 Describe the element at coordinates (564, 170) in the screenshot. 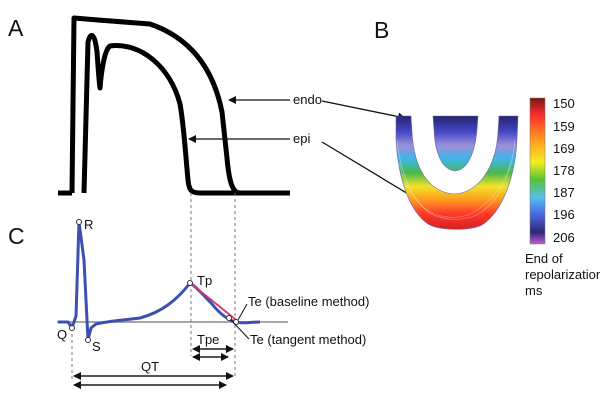

I see `colorbar-tick-178: 178` at that location.